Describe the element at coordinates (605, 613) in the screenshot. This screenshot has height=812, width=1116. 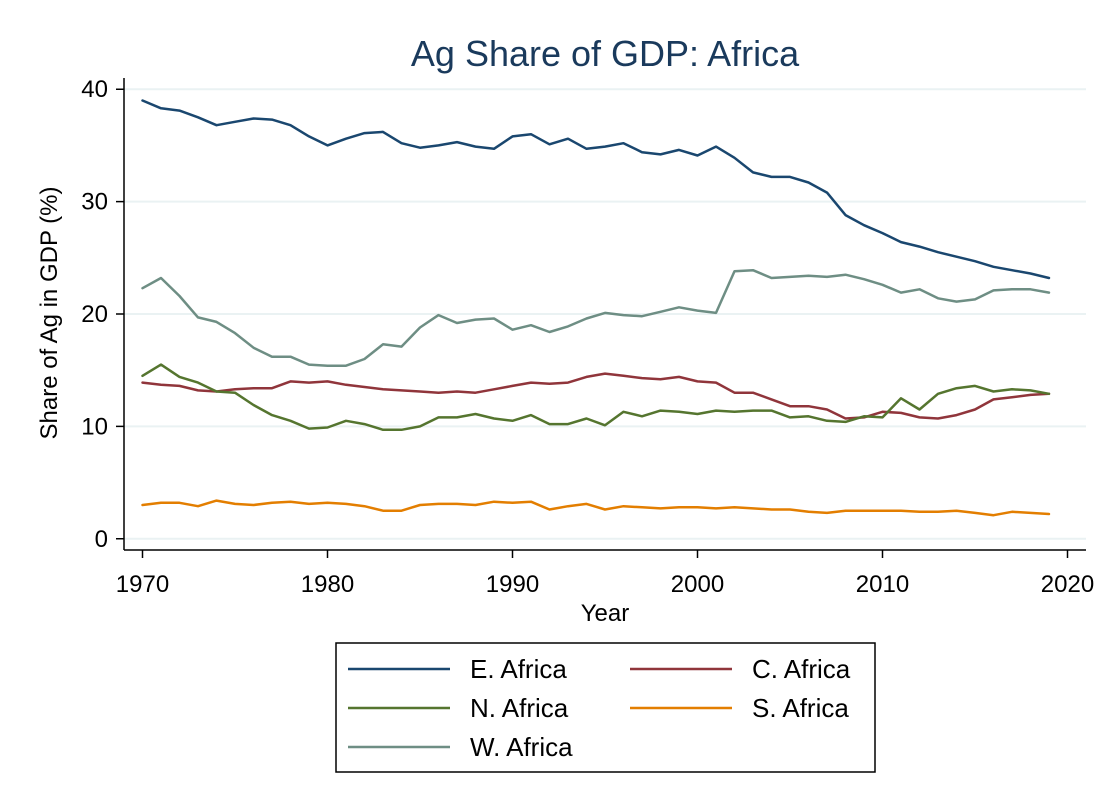
I see `x-axis-label: Year` at that location.